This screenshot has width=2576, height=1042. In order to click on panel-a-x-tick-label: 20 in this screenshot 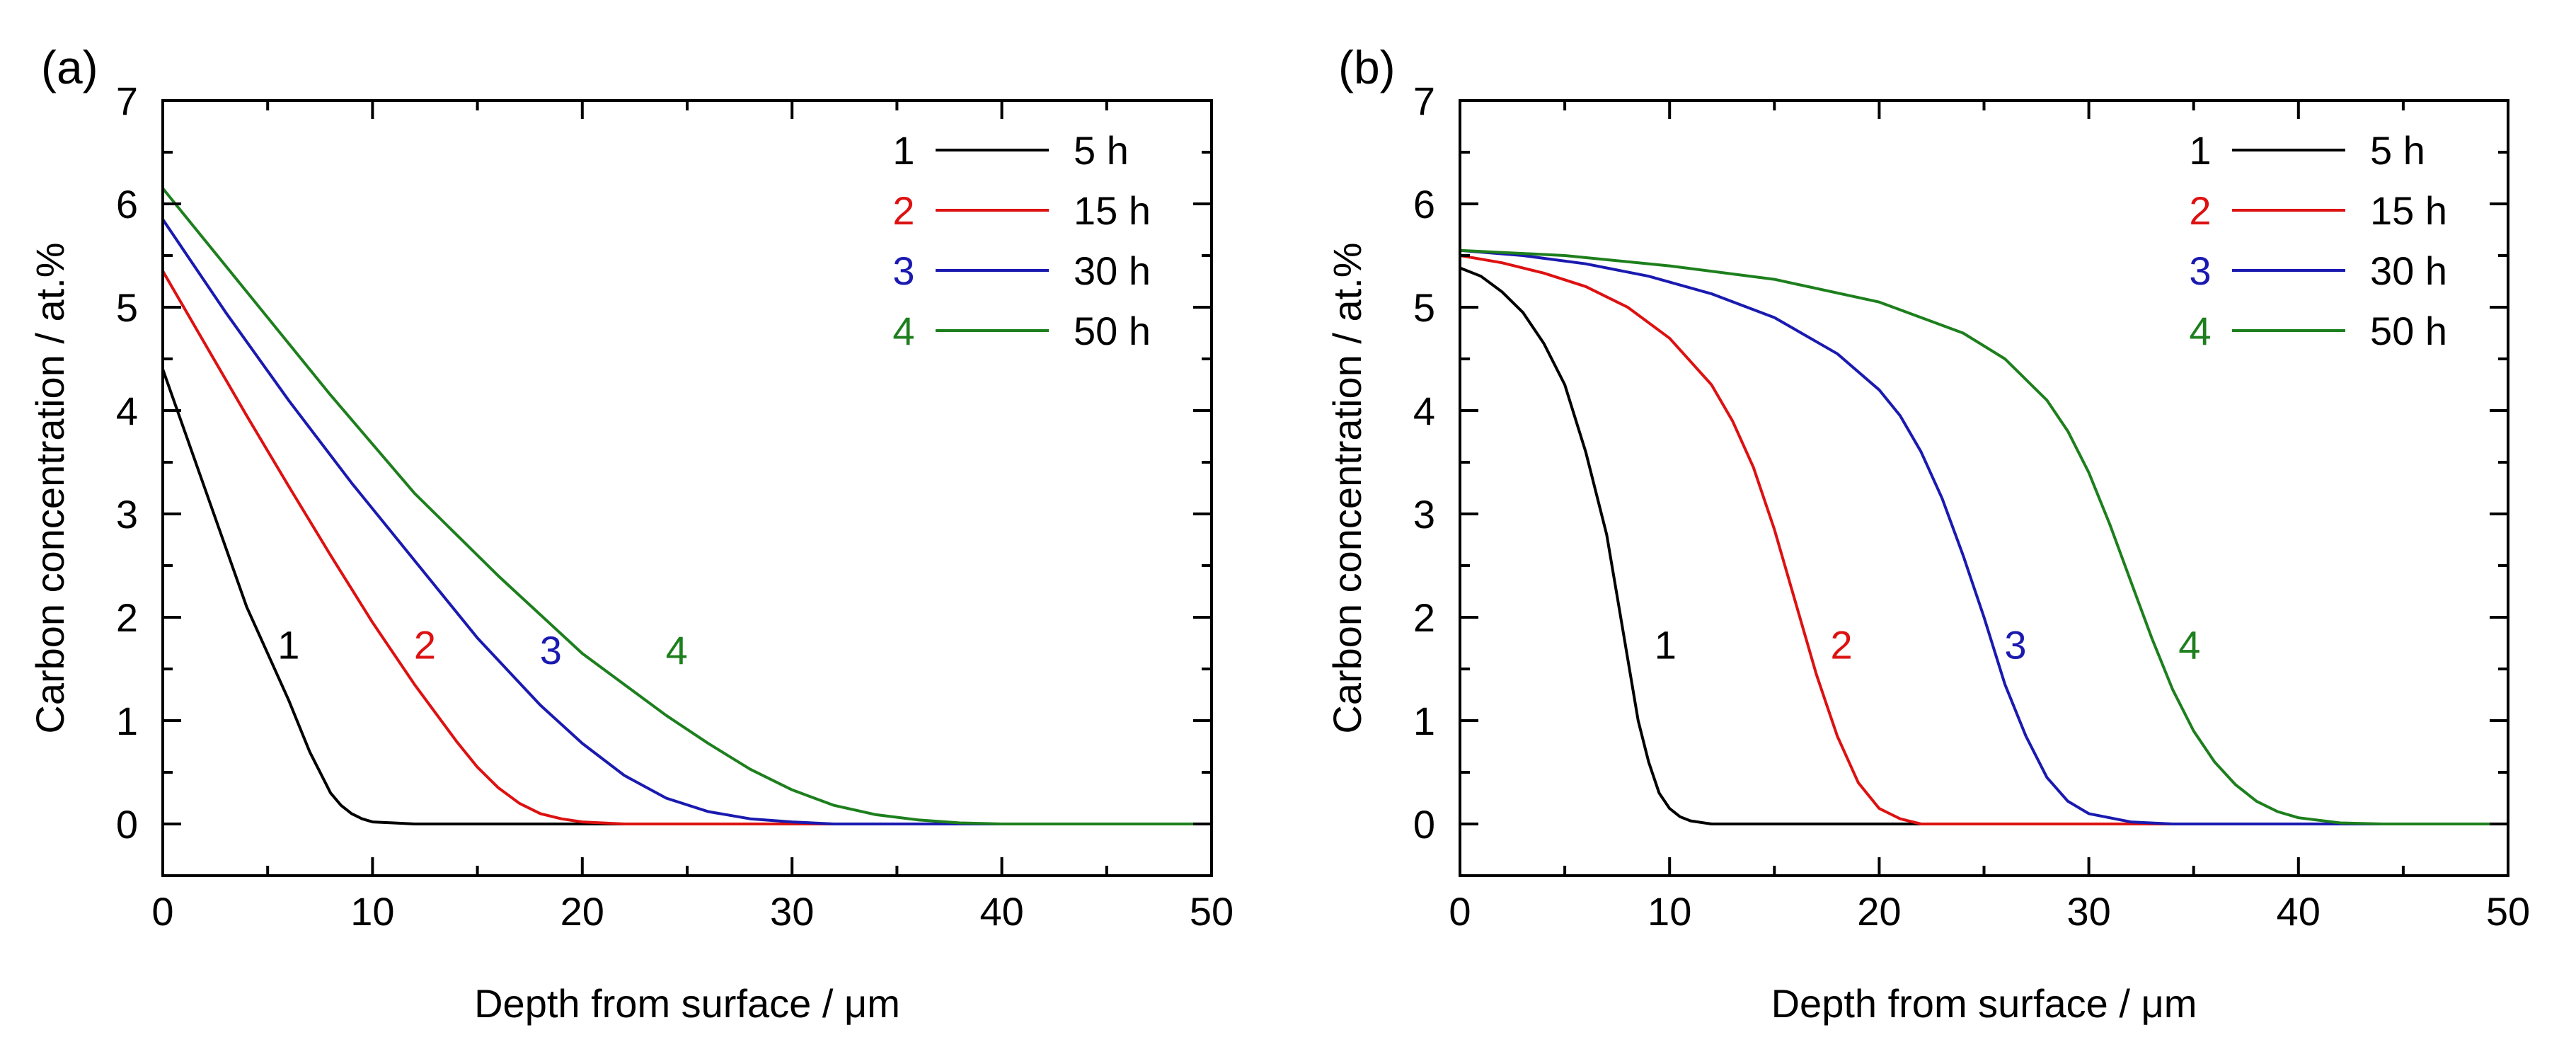, I will do `click(582, 911)`.